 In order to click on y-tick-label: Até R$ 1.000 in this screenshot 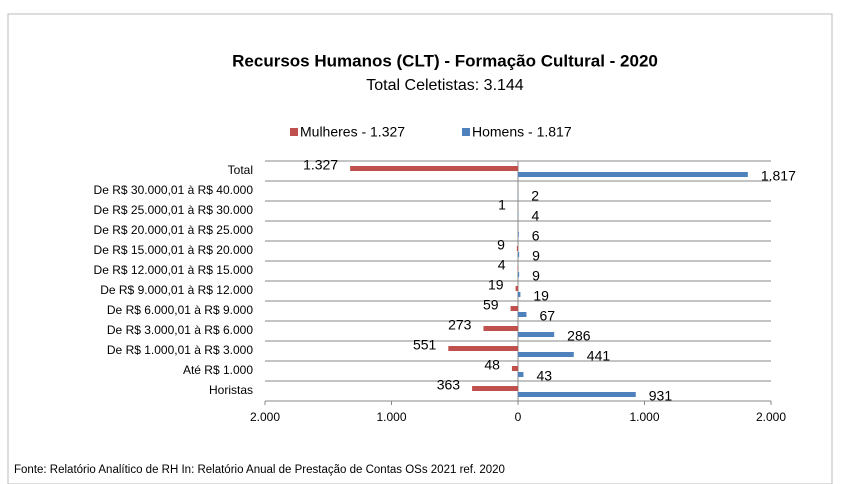, I will do `click(218, 370)`.